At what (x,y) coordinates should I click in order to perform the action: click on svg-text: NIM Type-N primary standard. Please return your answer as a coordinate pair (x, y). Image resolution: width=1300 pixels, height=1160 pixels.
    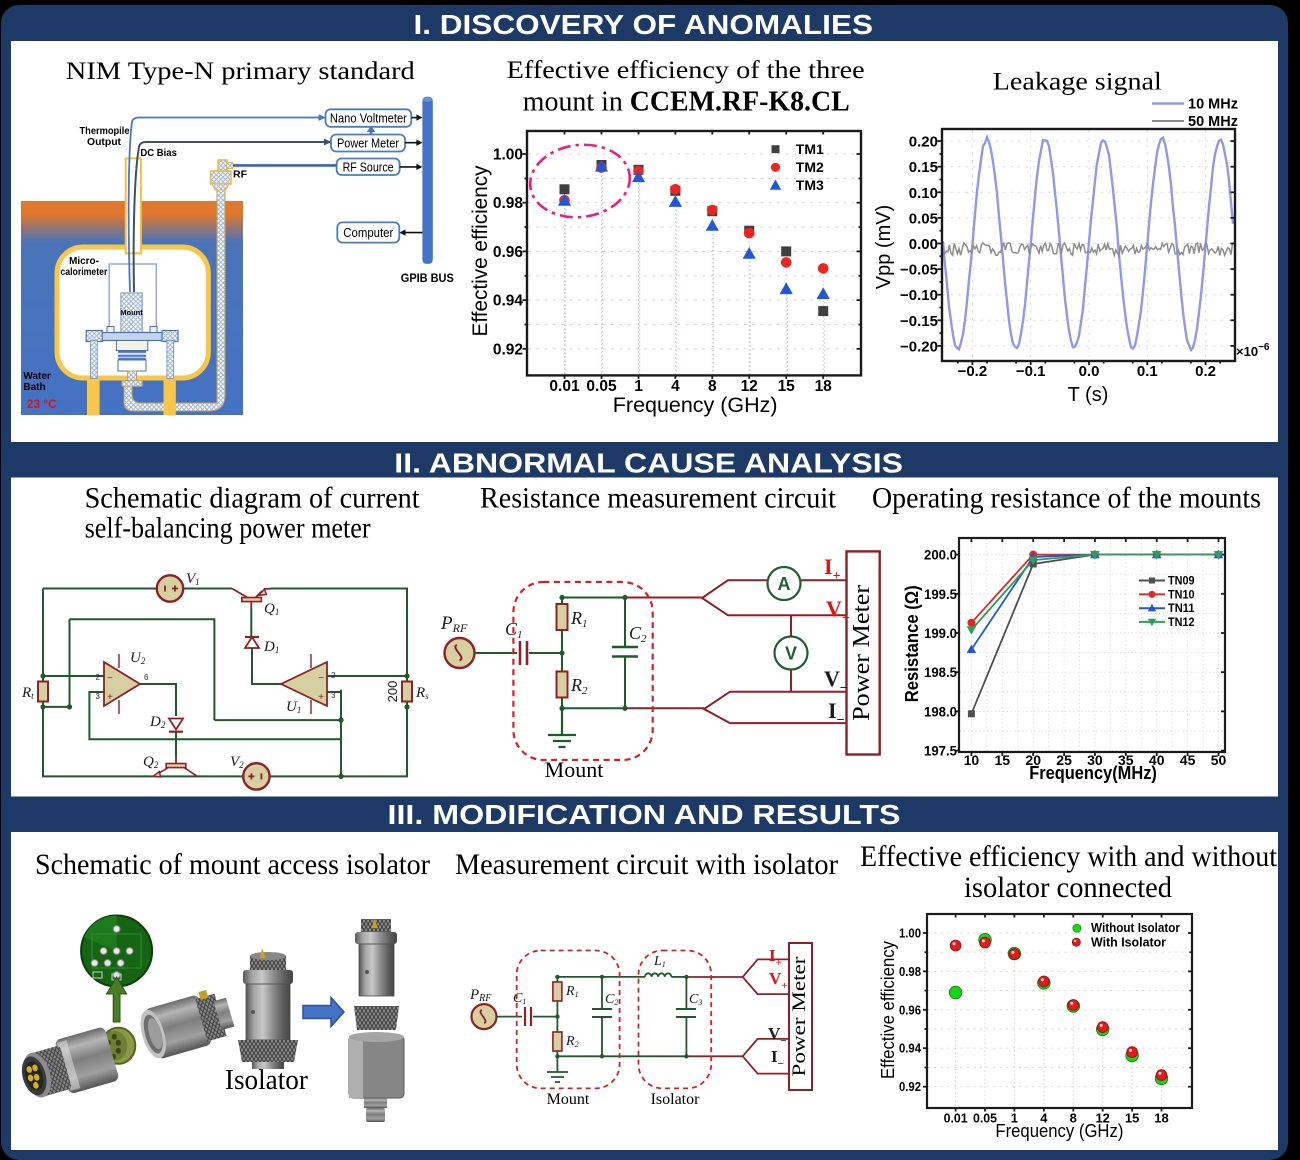
    Looking at the image, I should click on (241, 71).